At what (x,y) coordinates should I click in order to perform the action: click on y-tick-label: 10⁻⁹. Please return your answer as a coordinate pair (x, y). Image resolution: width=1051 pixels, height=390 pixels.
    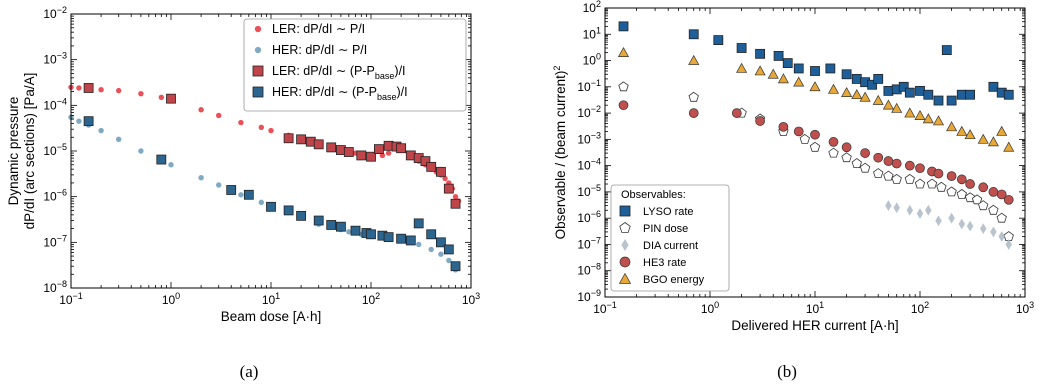
    Looking at the image, I should click on (589, 296).